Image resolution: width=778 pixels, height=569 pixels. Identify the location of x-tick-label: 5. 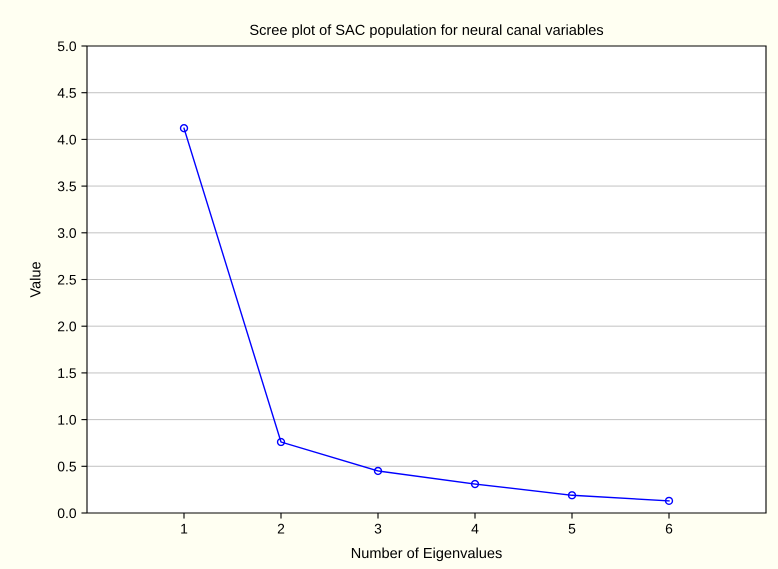
(572, 529).